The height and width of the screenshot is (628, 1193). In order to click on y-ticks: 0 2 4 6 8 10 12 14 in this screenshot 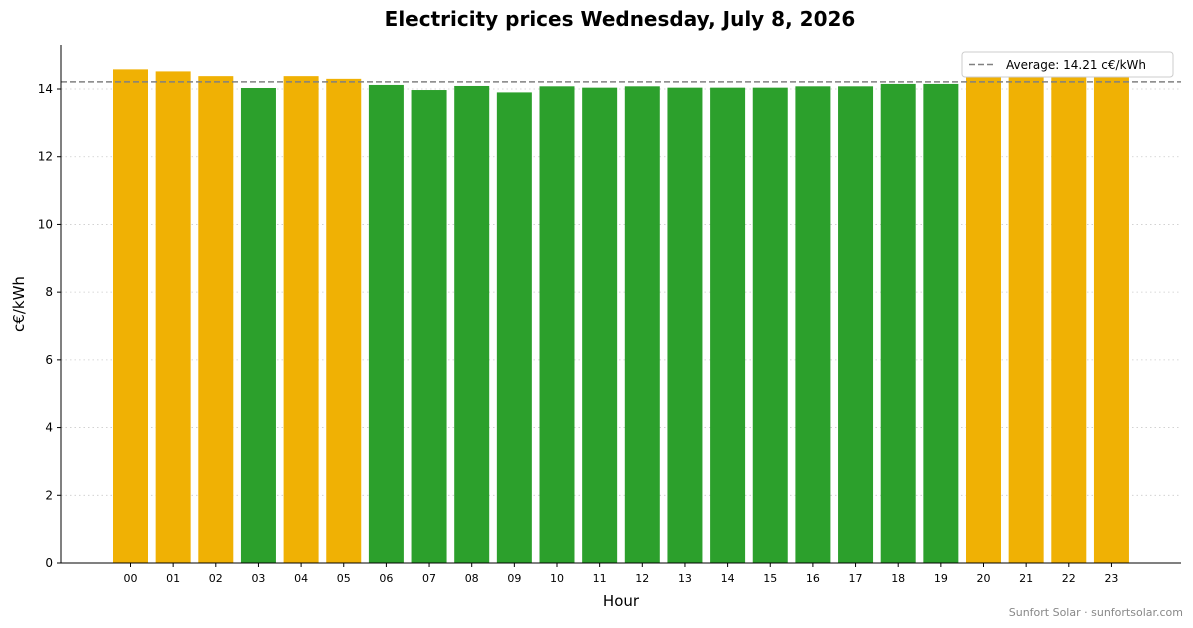, I will do `click(49, 326)`.